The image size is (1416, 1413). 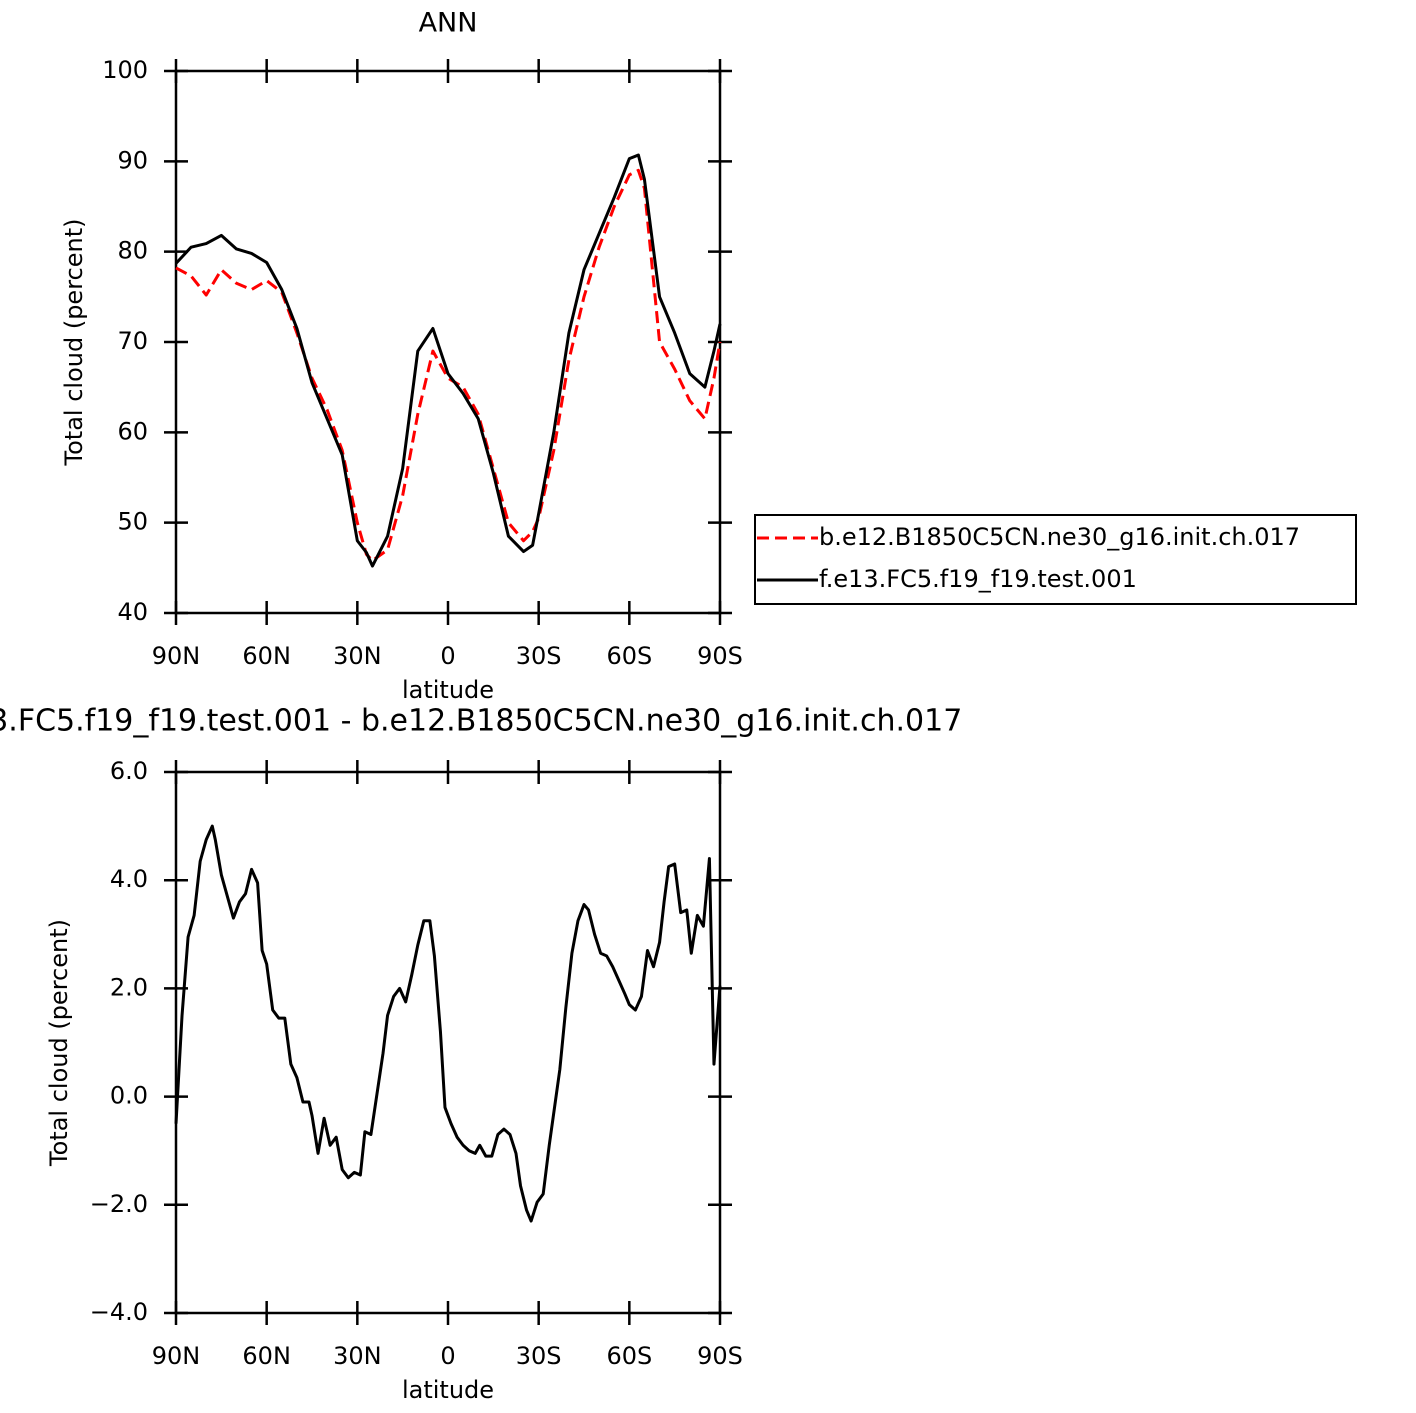 What do you see at coordinates (132, 251) in the screenshot?
I see `y-tick-label: 80` at bounding box center [132, 251].